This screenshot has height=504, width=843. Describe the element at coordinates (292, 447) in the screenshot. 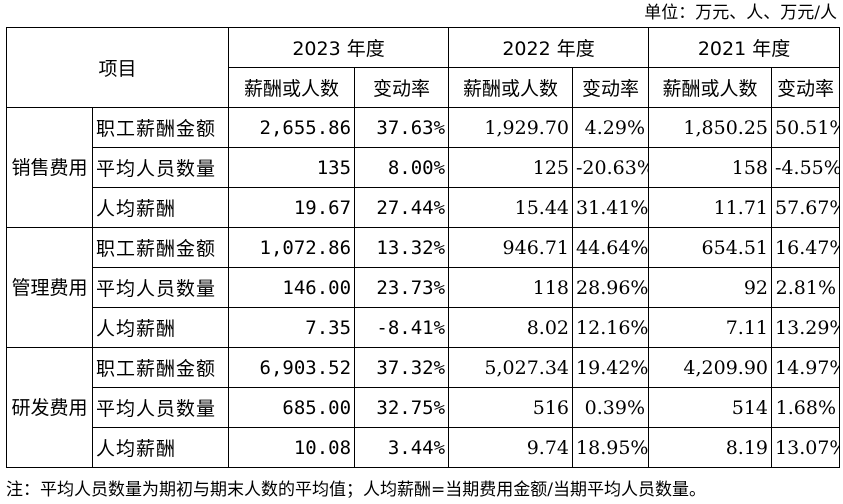

I see `value-2023: 10.08` at that location.